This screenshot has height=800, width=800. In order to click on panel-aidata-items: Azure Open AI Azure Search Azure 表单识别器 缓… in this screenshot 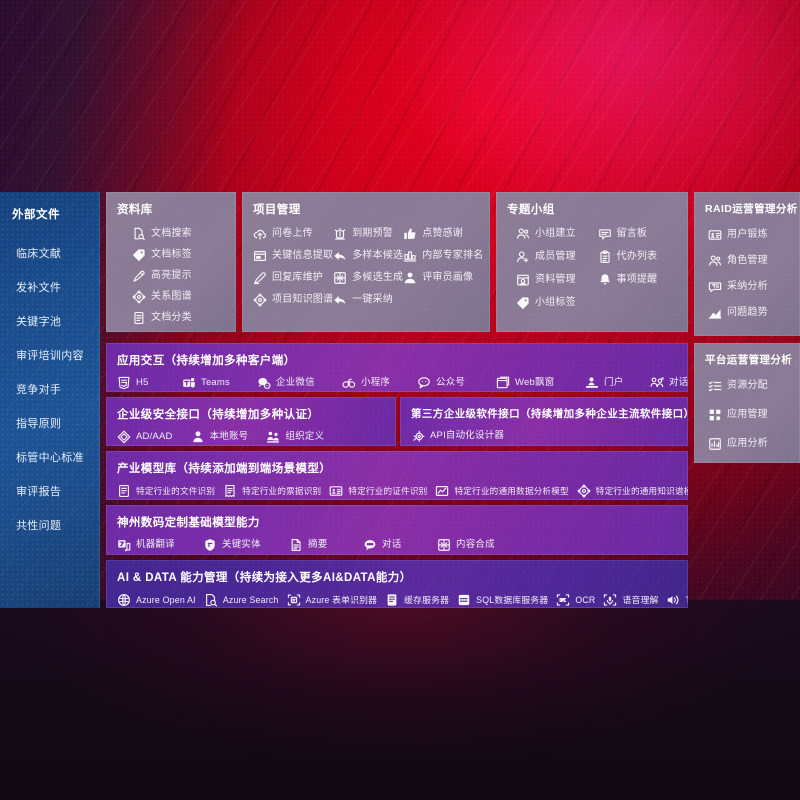, I will do `click(397, 596)`.